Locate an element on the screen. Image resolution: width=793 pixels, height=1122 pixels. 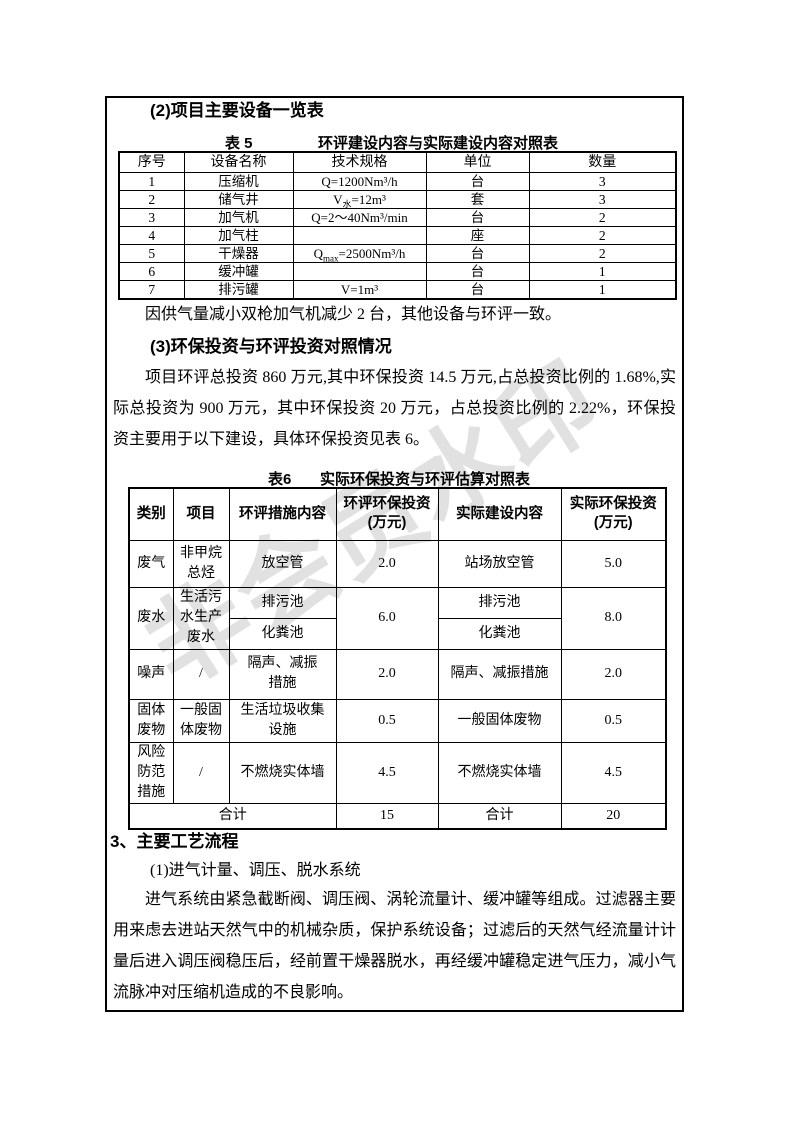
cell-actual-investment: 5.0 is located at coordinates (613, 563).